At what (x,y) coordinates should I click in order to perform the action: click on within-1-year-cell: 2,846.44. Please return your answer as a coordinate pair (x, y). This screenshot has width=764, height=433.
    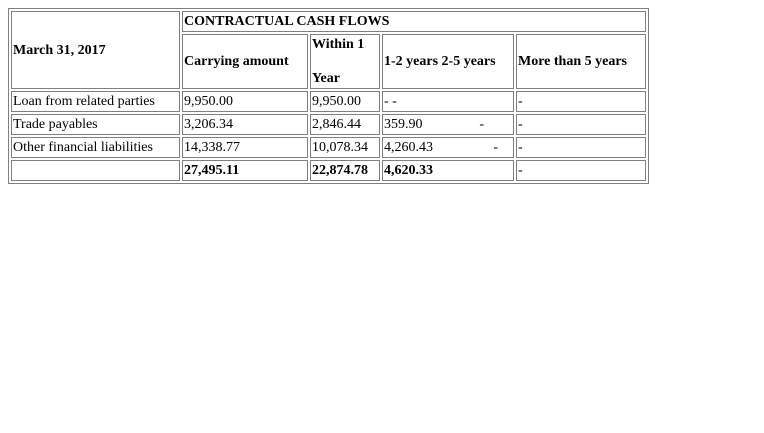
    Looking at the image, I should click on (345, 124).